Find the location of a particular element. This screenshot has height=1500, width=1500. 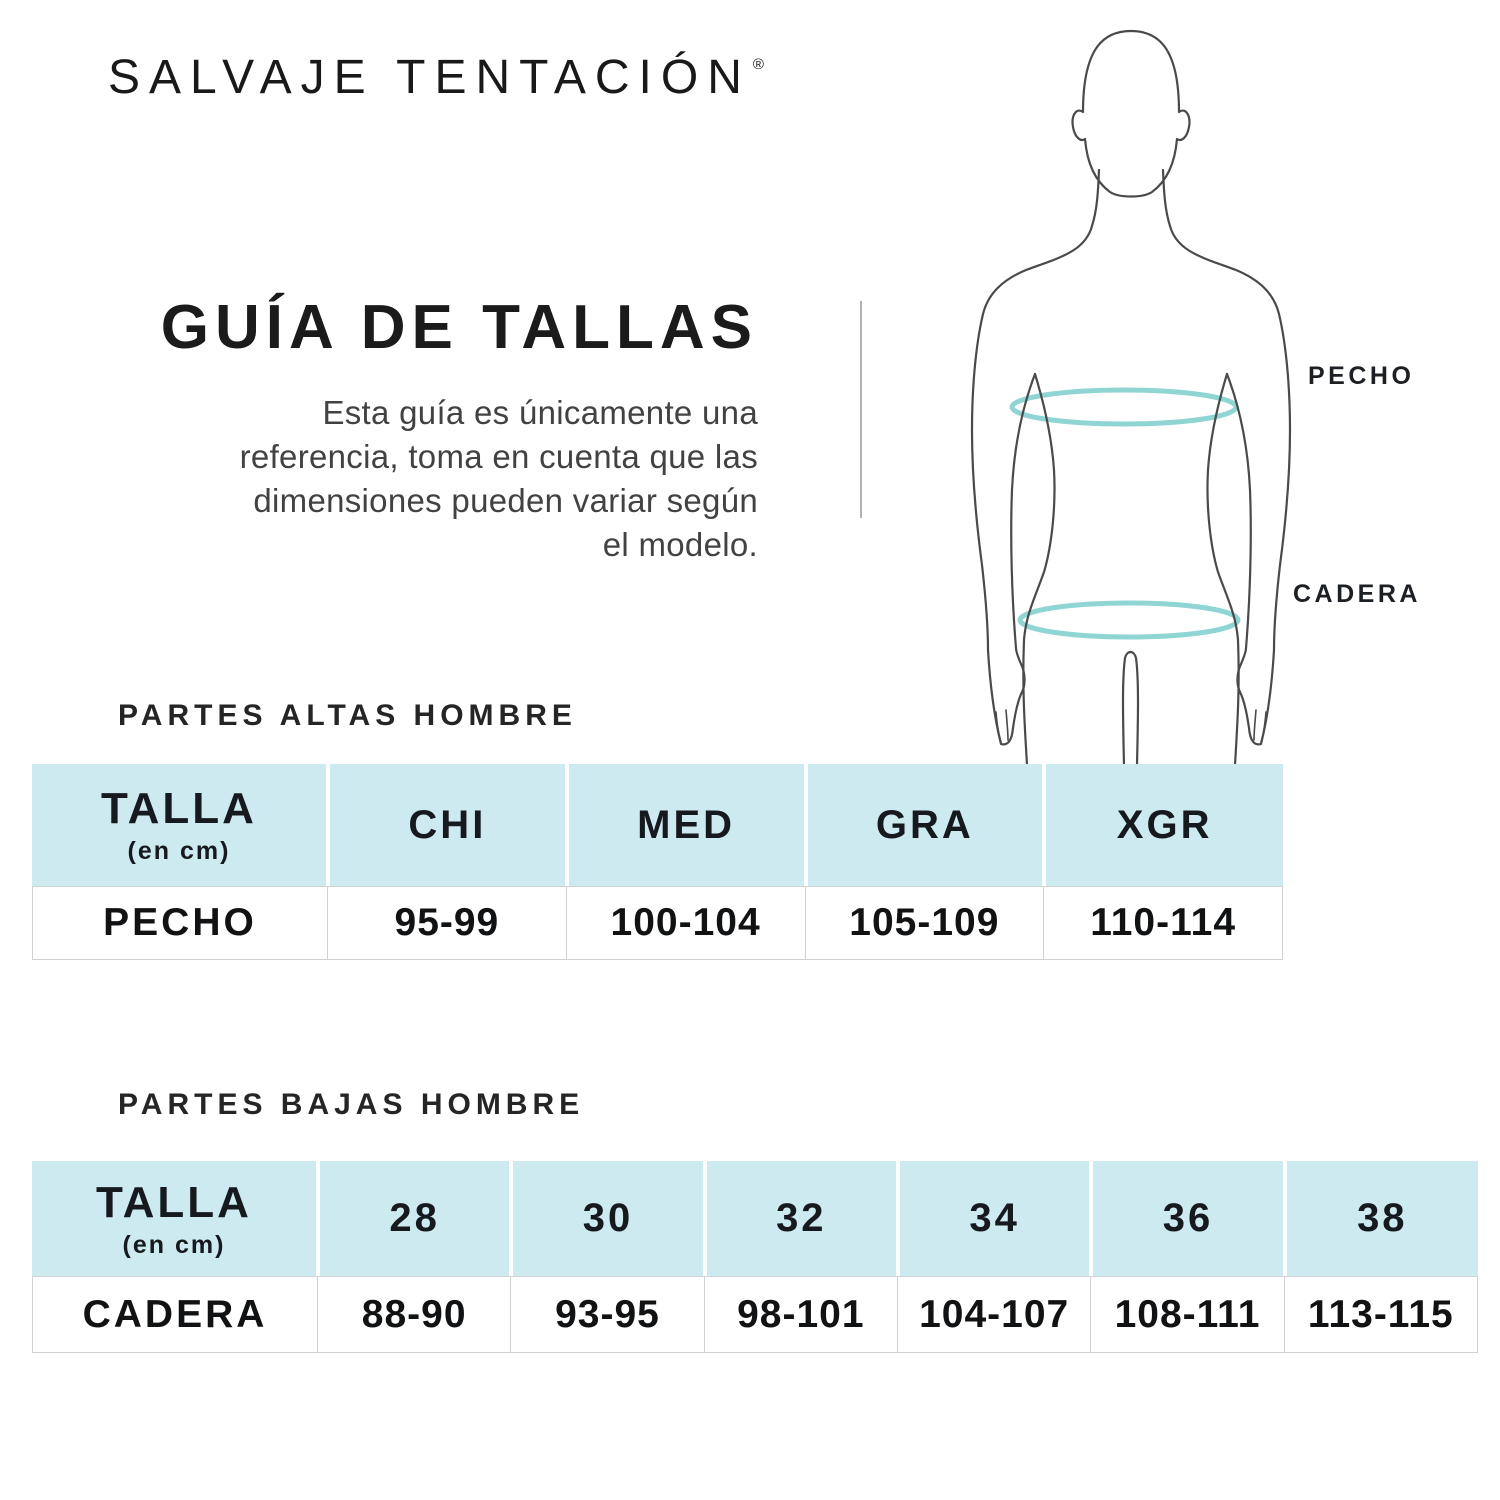

row-value: 95-99 is located at coordinates (447, 922).